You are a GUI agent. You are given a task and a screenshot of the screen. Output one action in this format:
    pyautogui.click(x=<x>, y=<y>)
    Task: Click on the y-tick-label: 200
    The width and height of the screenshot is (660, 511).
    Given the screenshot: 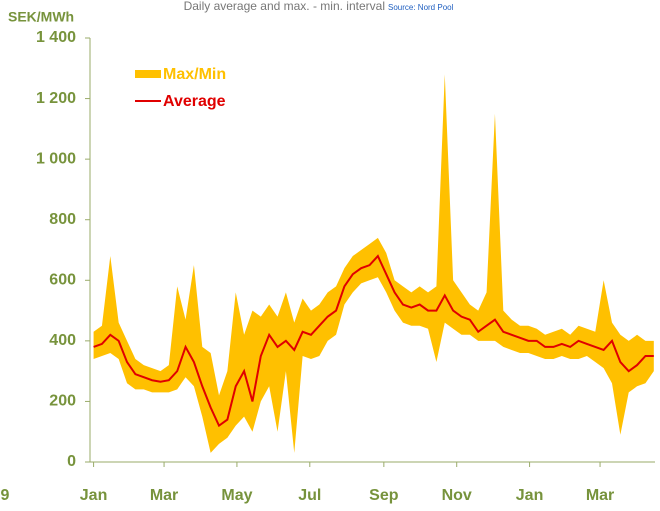 What is the action you would take?
    pyautogui.click(x=62, y=401)
    